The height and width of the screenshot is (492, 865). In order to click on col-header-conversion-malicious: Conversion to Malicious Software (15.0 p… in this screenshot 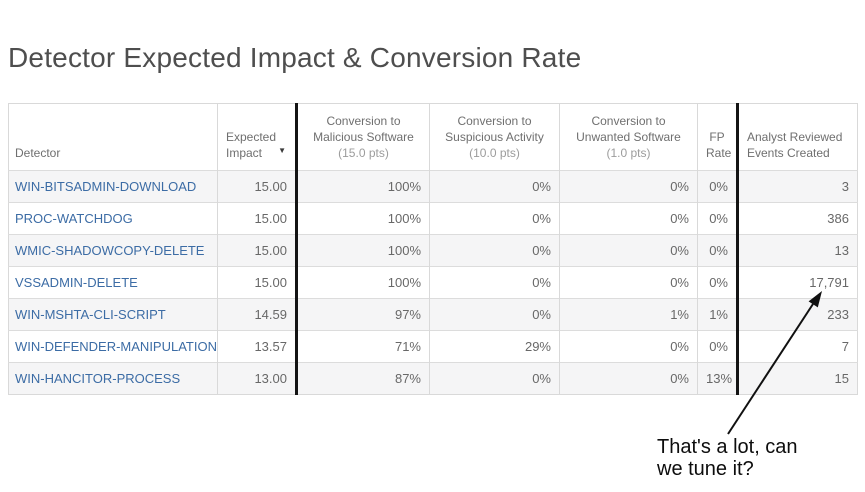, I will do `click(363, 137)`.